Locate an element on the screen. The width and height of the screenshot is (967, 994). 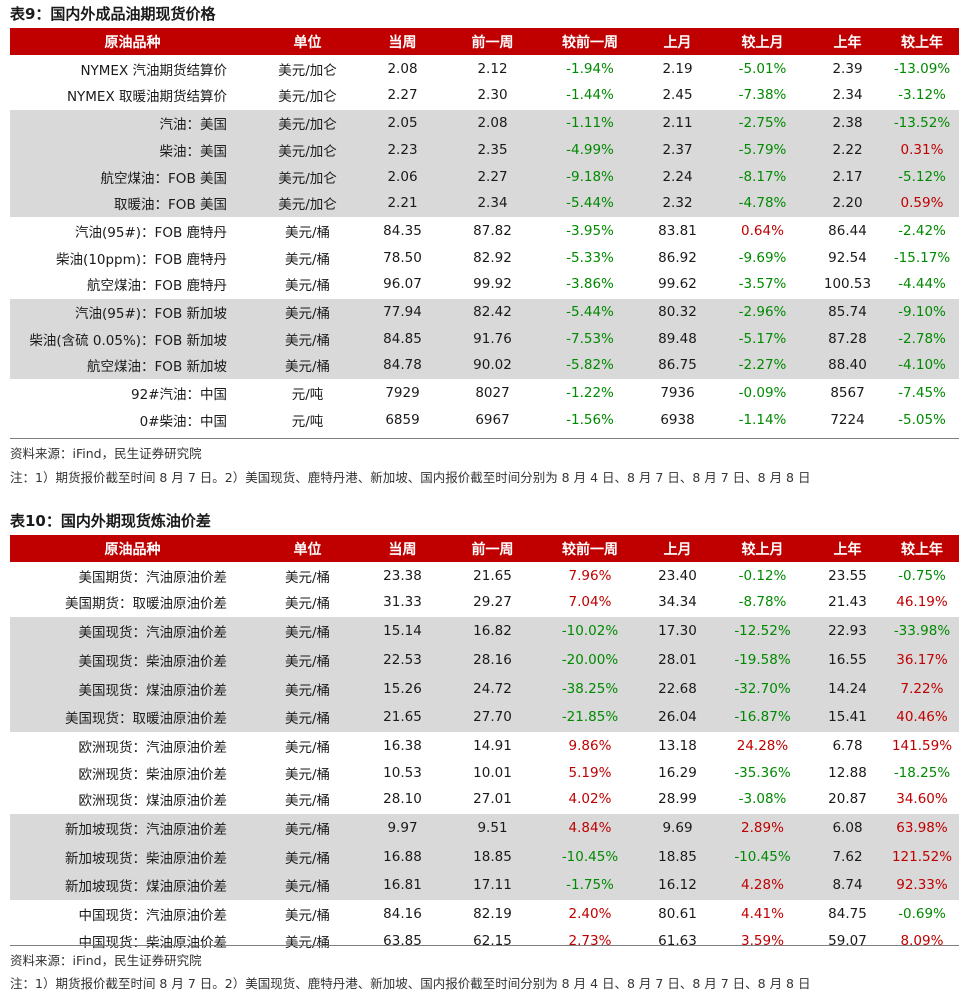
table-10-title: 表10：国内外期现货炼油价差 is located at coordinates (110, 521).